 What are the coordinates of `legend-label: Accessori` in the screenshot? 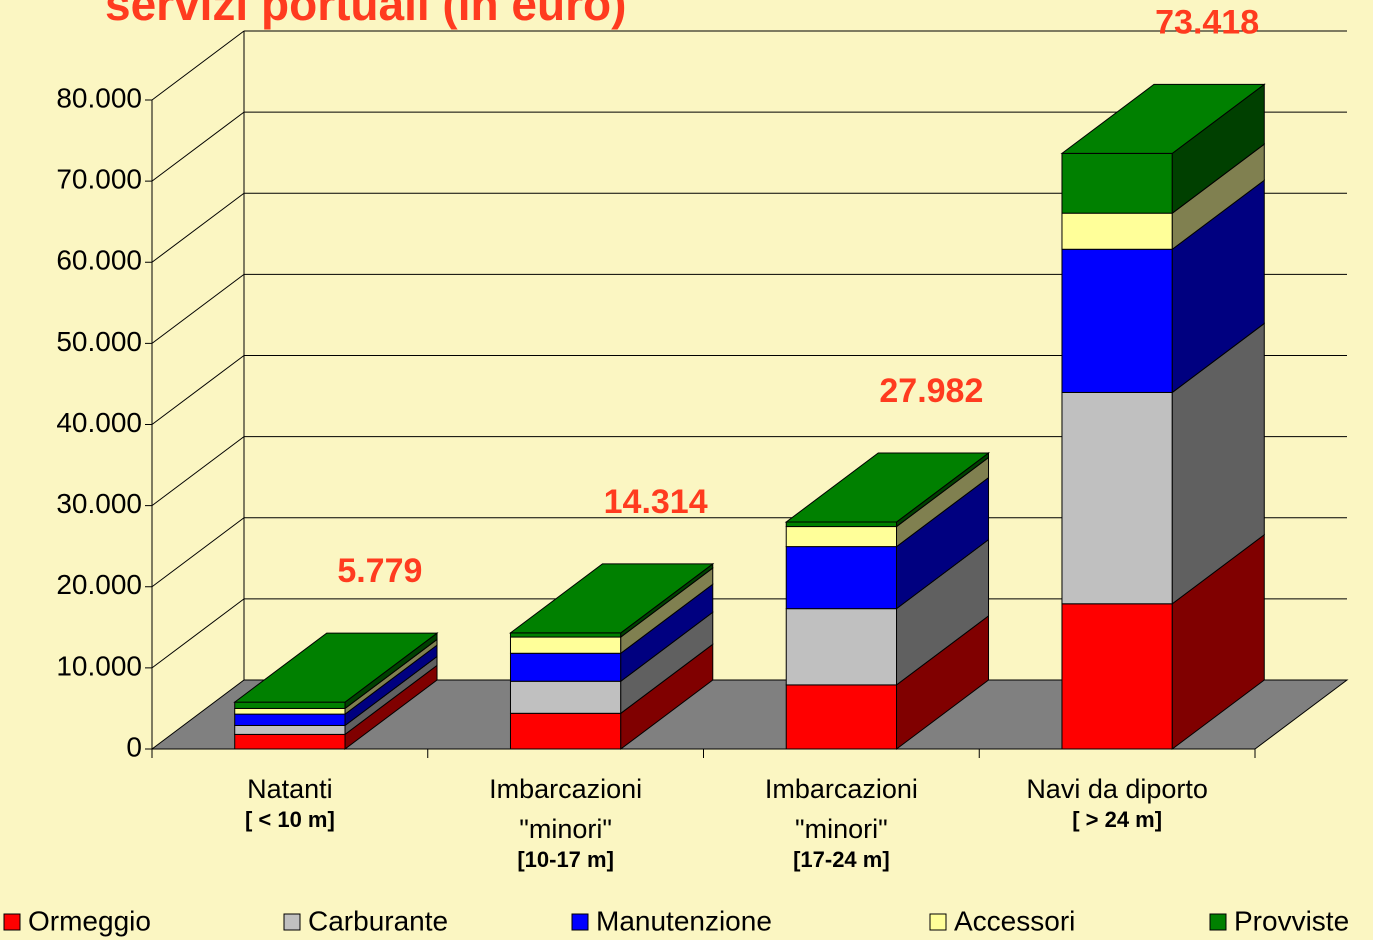 It's located at (1014, 920).